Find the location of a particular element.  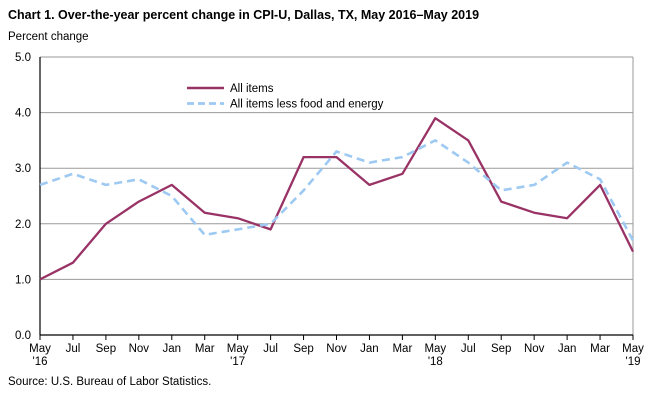

x-year-label: '18 is located at coordinates (435, 362).